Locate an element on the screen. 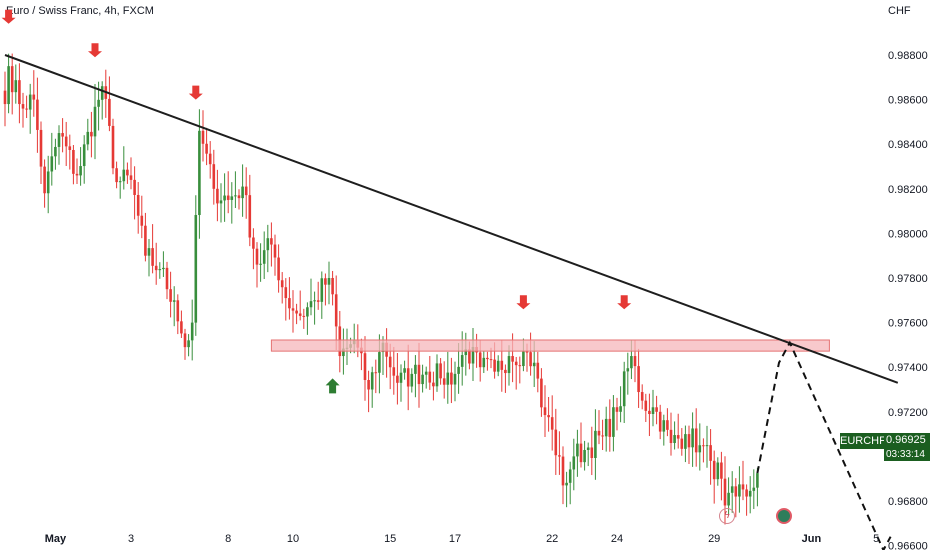 This screenshot has width=932, height=550. chart-title: Euro / Swiss Franc, 4h, FXCM is located at coordinates (80, 11).